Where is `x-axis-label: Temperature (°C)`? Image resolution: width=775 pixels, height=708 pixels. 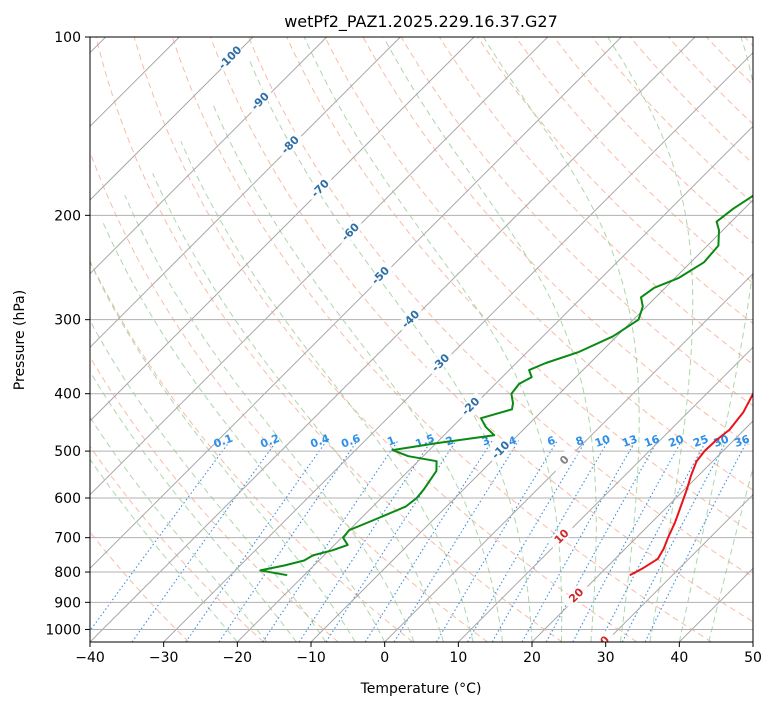 x-axis-label: Temperature (°C) is located at coordinates (421, 689).